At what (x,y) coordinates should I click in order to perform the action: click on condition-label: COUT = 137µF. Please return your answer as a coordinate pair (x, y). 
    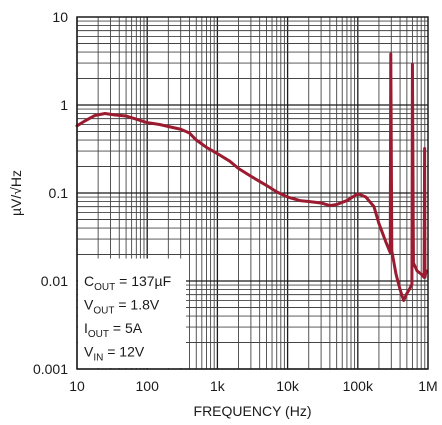
    Looking at the image, I should click on (127, 283).